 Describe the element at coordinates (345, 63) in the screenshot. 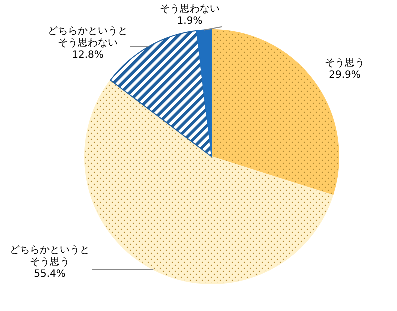

I see `slice-label: そう思う` at that location.